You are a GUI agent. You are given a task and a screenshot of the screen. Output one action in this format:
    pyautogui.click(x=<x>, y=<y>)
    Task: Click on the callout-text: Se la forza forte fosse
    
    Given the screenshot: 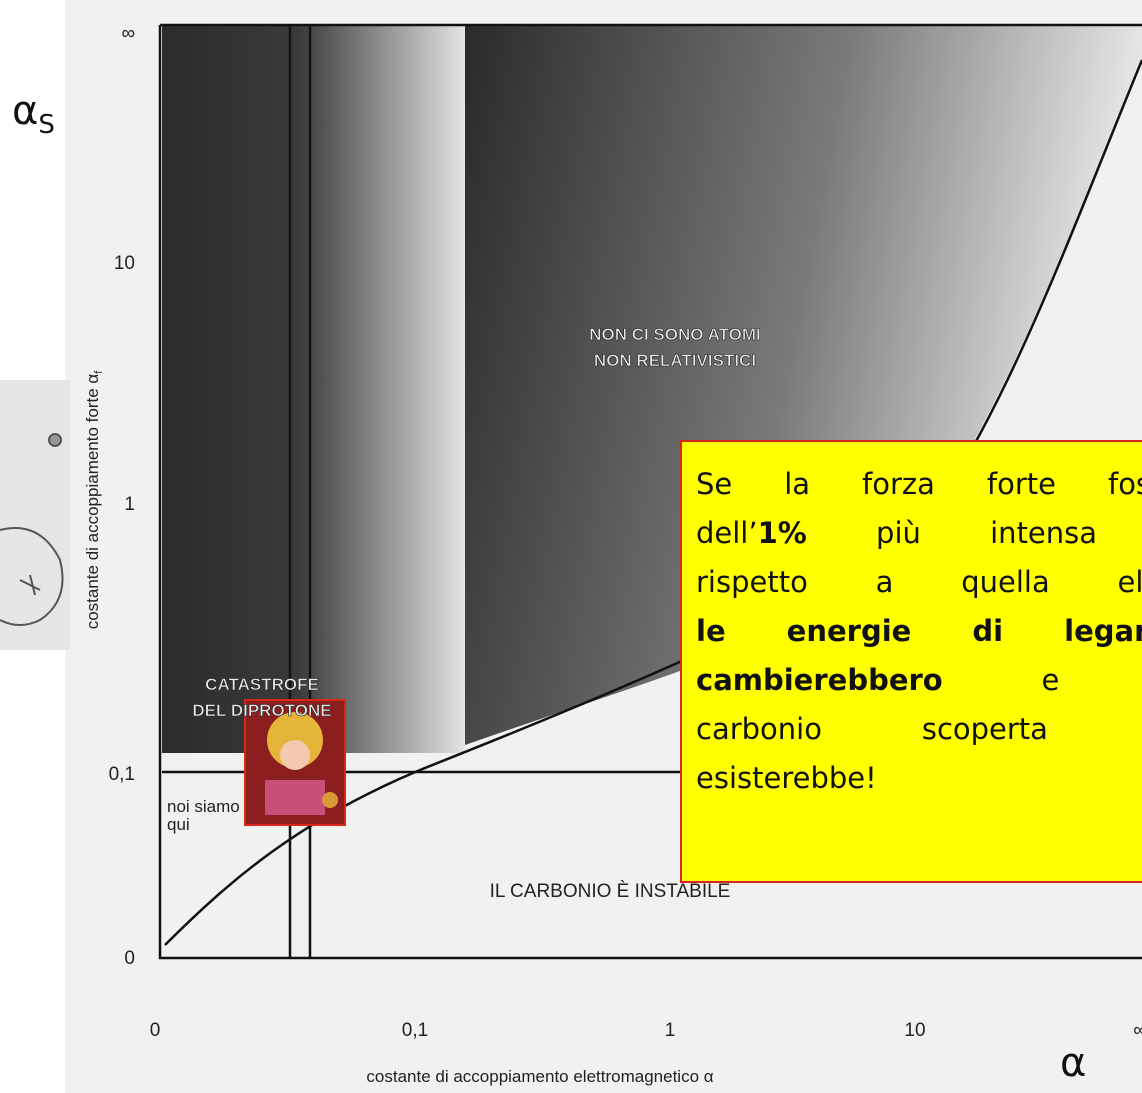 What is the action you would take?
    pyautogui.click(x=919, y=484)
    